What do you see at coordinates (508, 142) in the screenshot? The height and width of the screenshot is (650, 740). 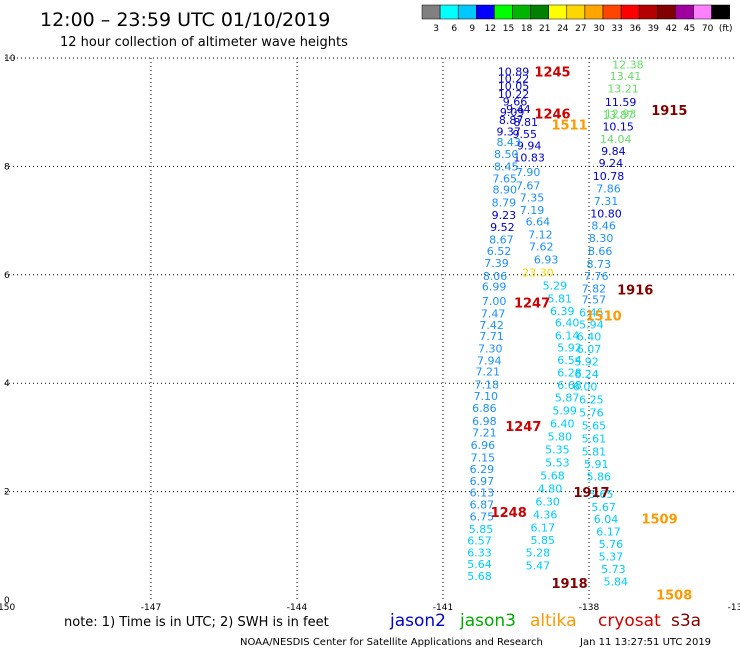 I see `wave-height-value: 8.43` at bounding box center [508, 142].